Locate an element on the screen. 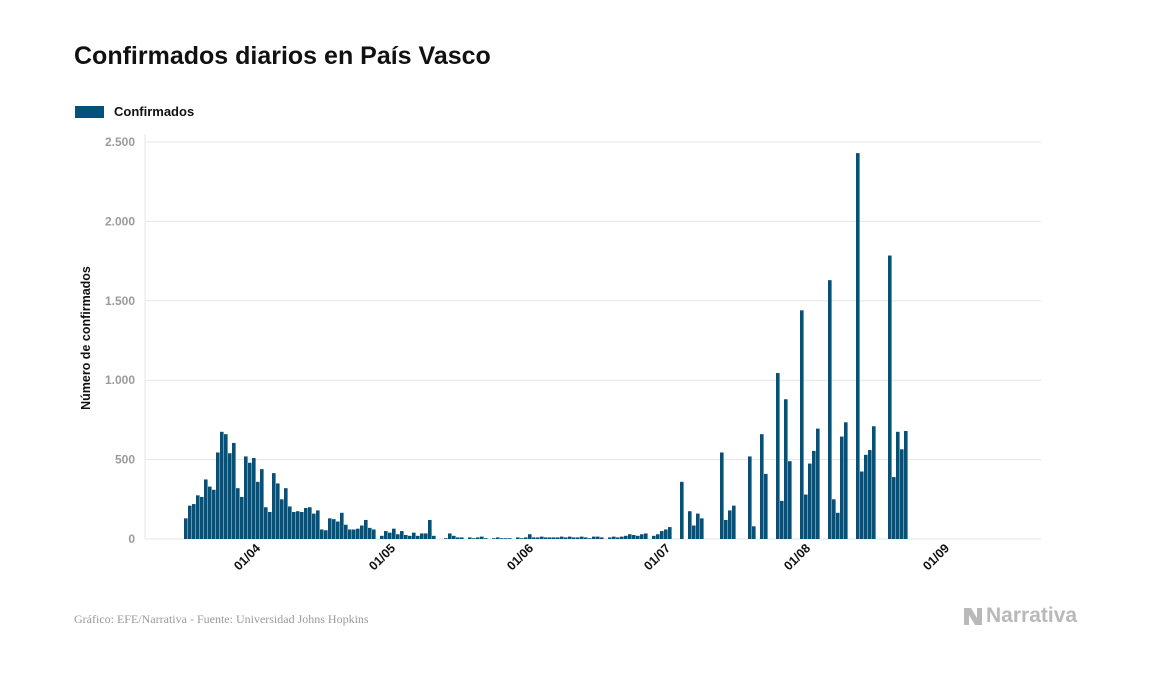 Image resolution: width=1157 pixels, height=674 pixels. y-tick-label: 2.000 is located at coordinates (120, 221).